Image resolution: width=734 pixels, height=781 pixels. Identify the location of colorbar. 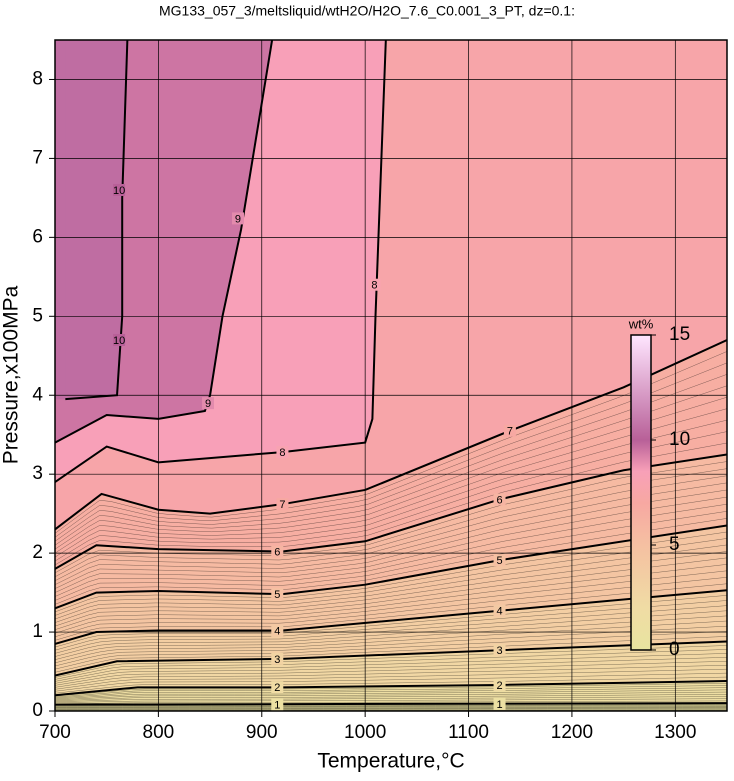
(641, 492).